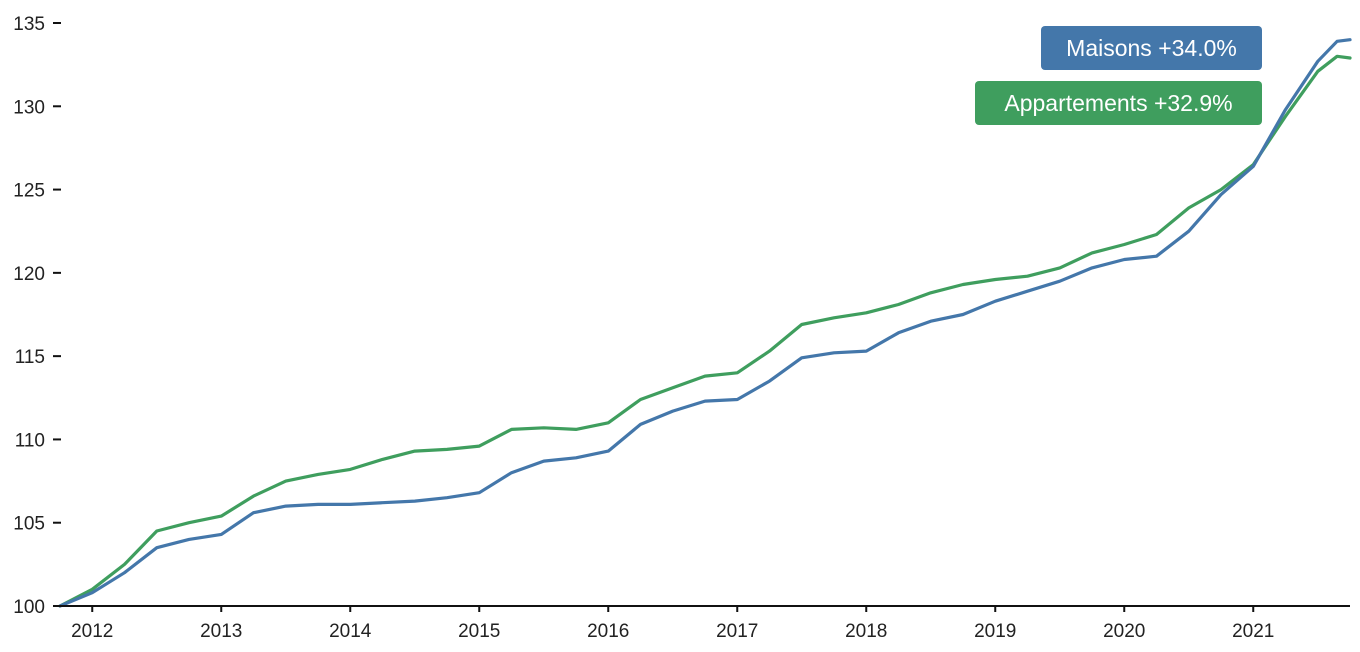  Describe the element at coordinates (29, 191) in the screenshot. I see `y-tick-label: 125` at that location.